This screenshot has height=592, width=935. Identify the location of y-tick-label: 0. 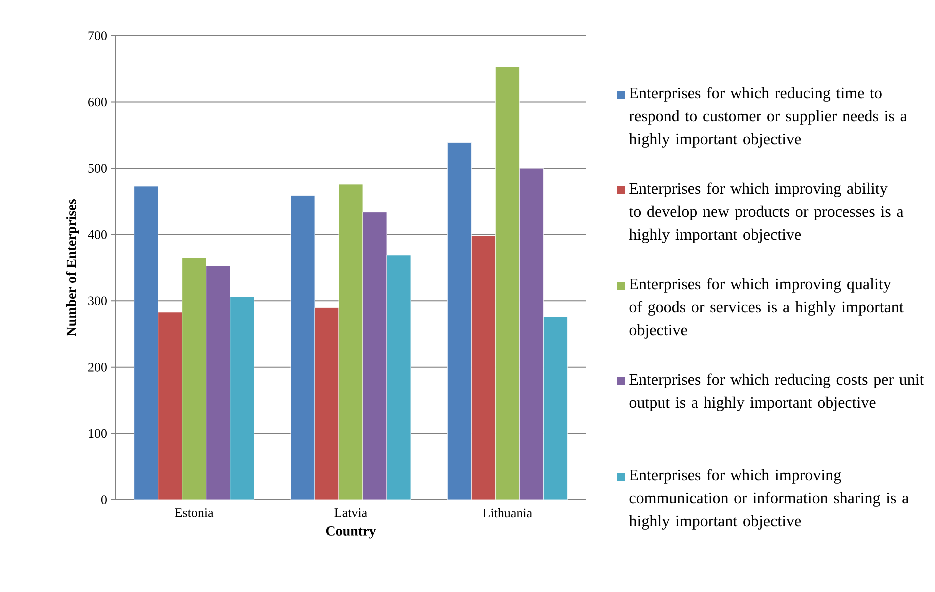
(104, 500).